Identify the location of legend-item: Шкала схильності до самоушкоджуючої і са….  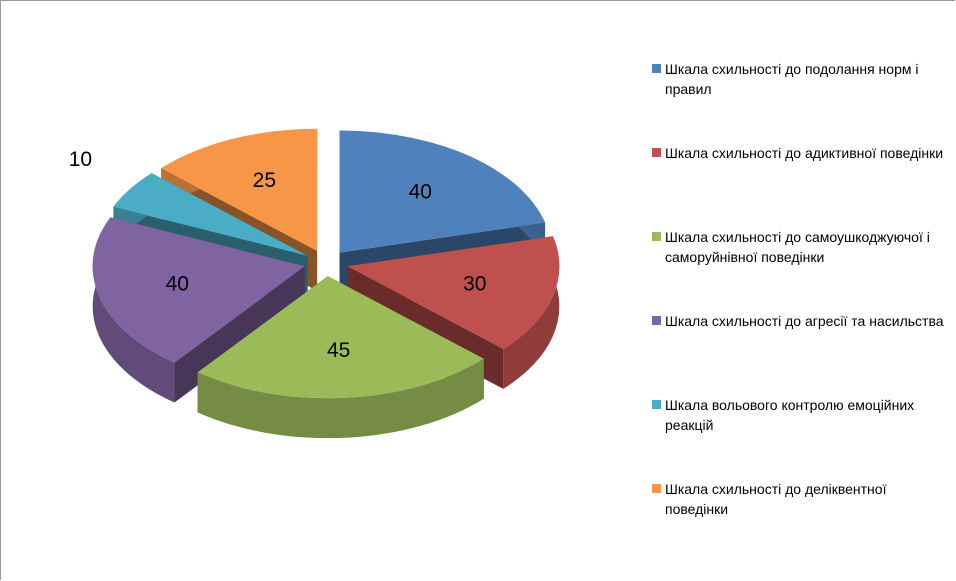
(802, 269).